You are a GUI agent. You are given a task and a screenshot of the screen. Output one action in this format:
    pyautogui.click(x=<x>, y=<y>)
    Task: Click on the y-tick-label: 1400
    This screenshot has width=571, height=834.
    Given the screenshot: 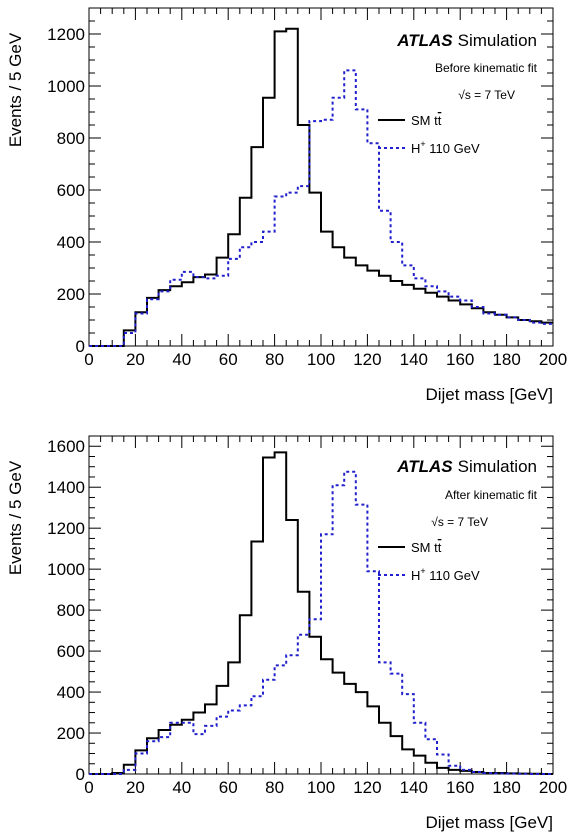 What is the action you would take?
    pyautogui.click(x=66, y=487)
    